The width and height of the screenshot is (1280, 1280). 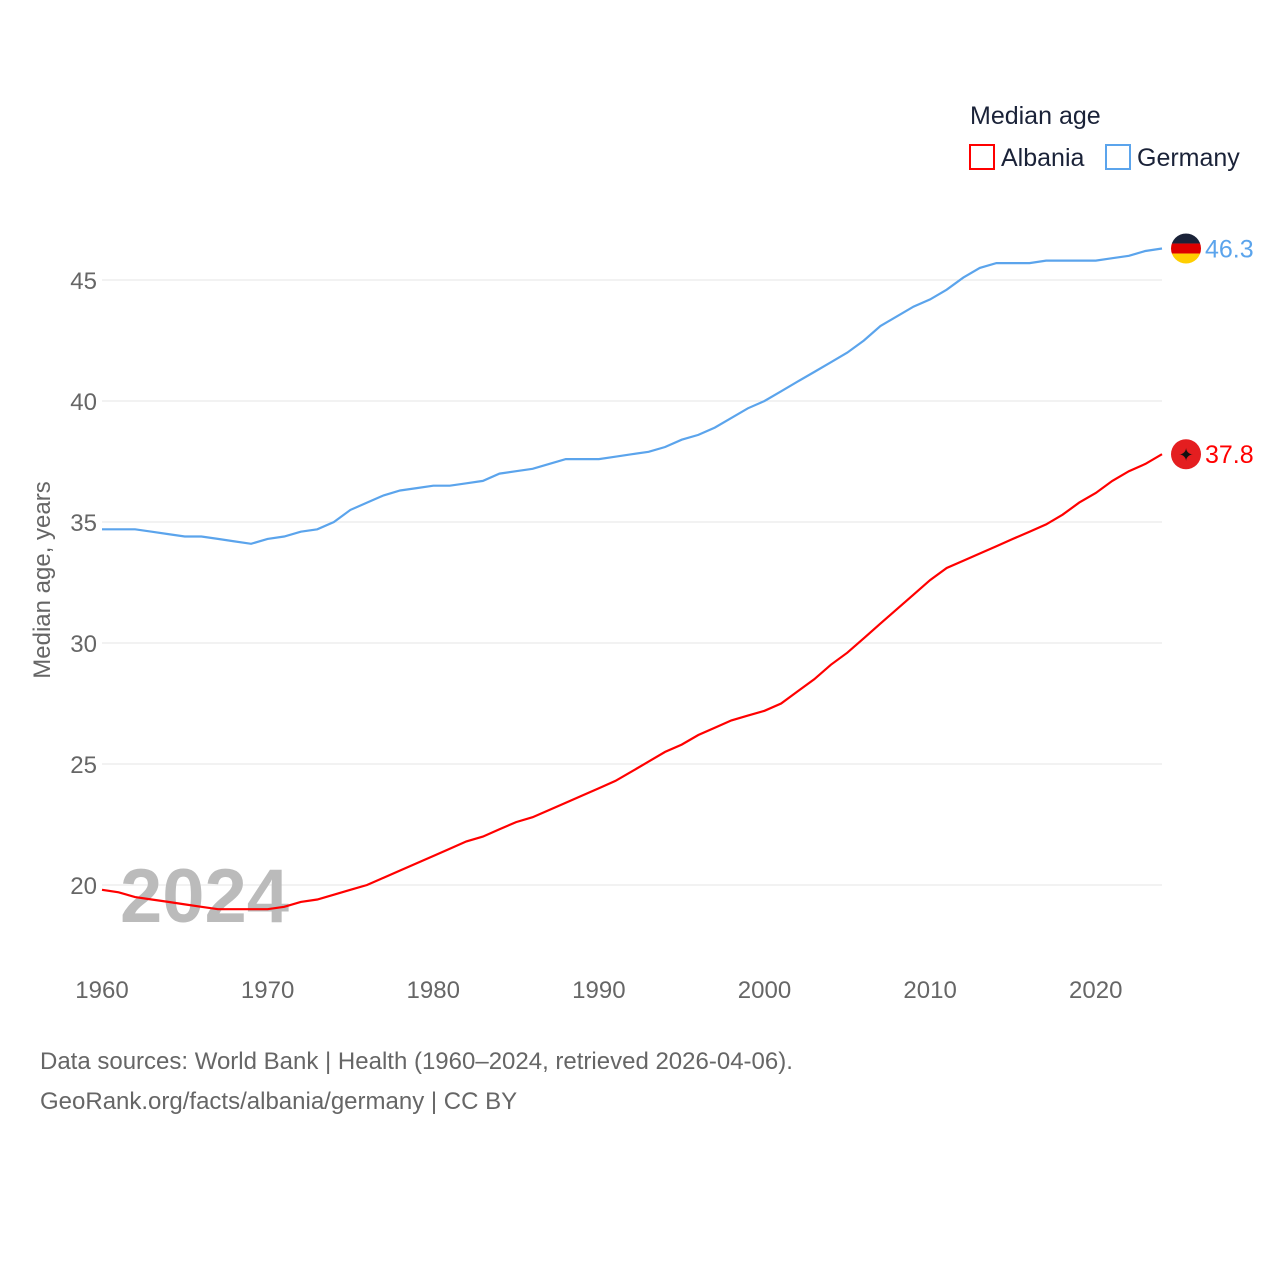 I want to click on legend-label-germany: Germany, so click(x=1188, y=158).